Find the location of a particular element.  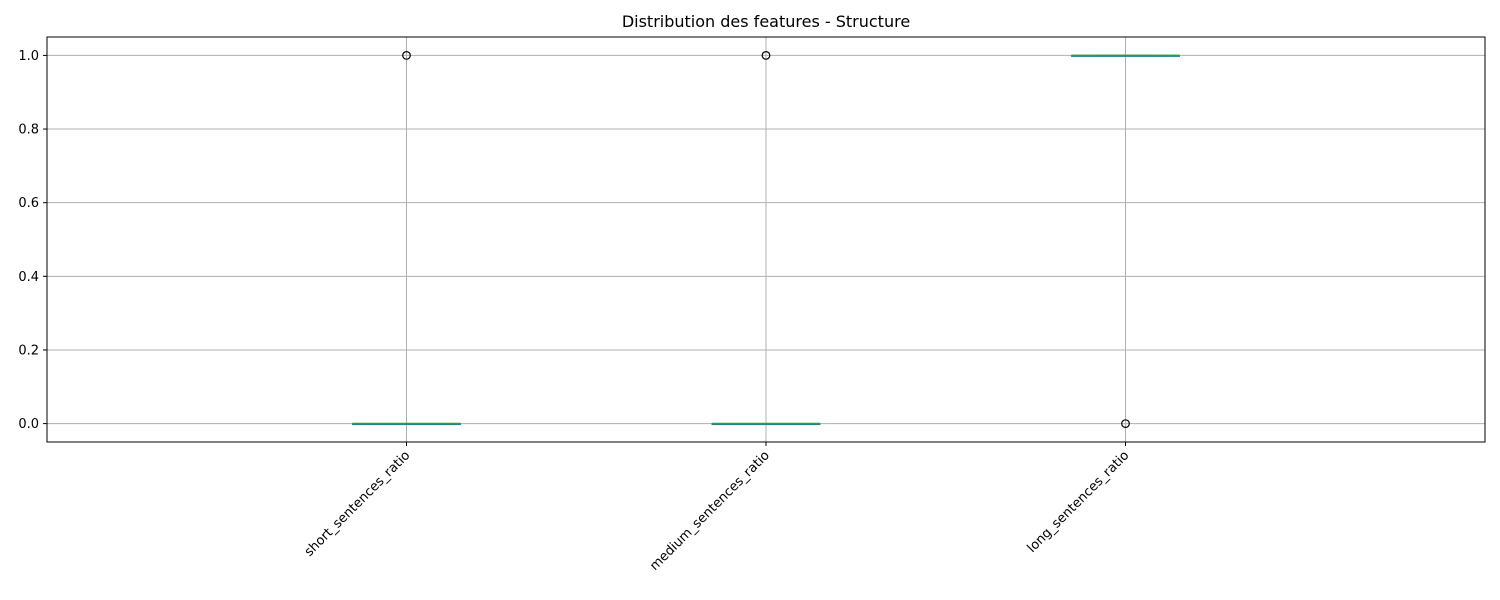

y-tick-label: 0.0 is located at coordinates (28, 424).